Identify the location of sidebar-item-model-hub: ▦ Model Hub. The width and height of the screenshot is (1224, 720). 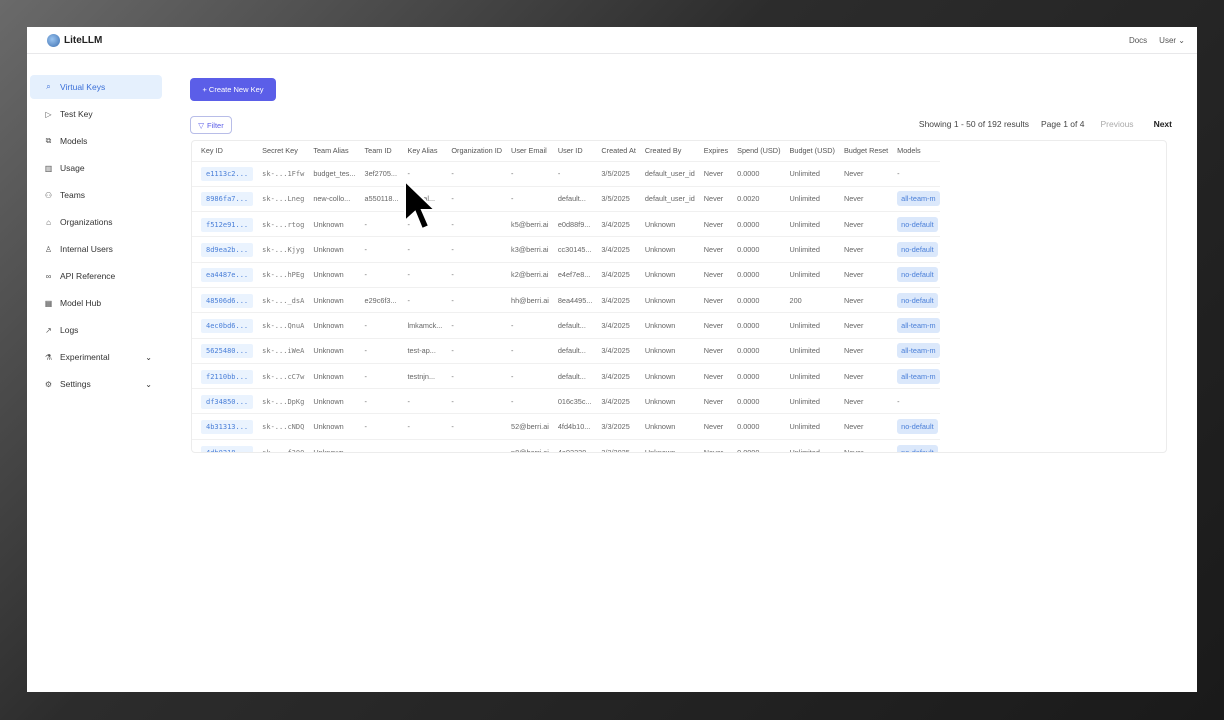
(96, 303).